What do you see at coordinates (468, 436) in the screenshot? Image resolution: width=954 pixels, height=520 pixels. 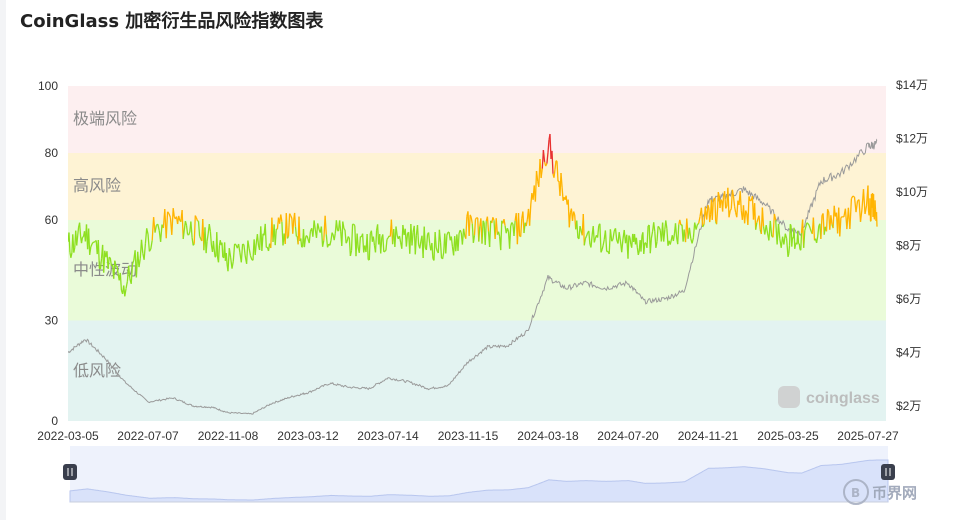 I see `x-tick-5: 2023-11-15` at bounding box center [468, 436].